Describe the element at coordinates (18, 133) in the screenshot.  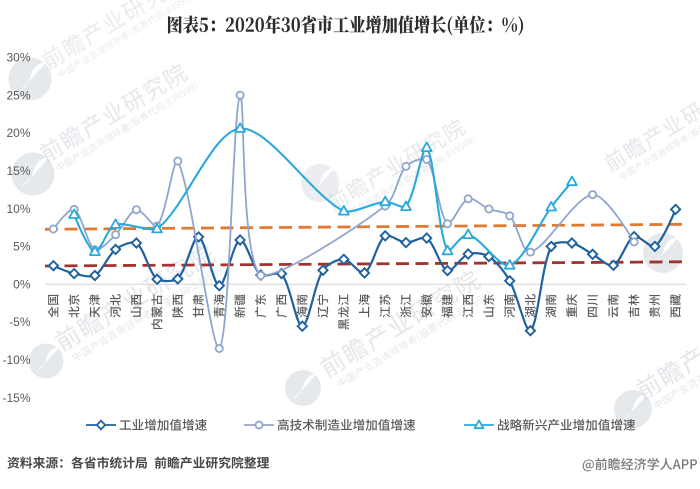
I see `svg-text: 20%` at that location.